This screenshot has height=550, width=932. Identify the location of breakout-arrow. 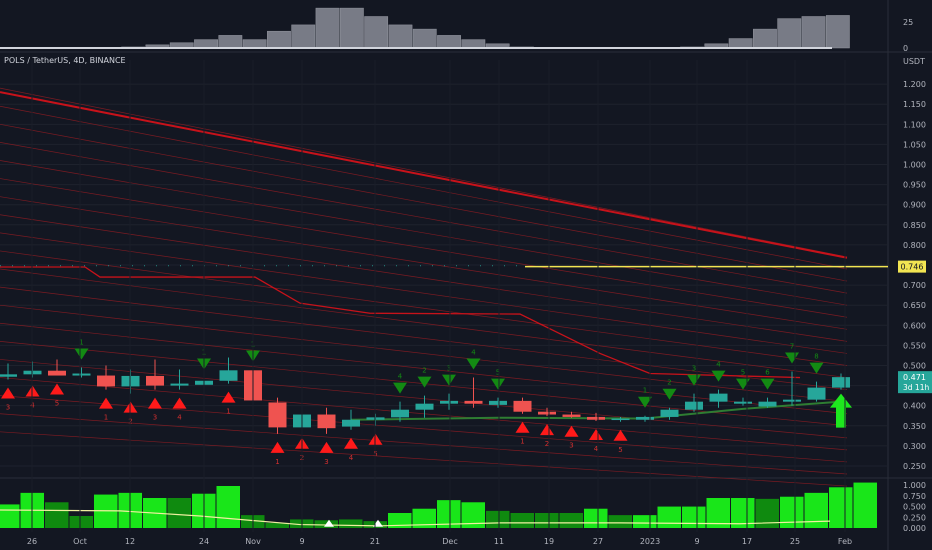
(841, 410).